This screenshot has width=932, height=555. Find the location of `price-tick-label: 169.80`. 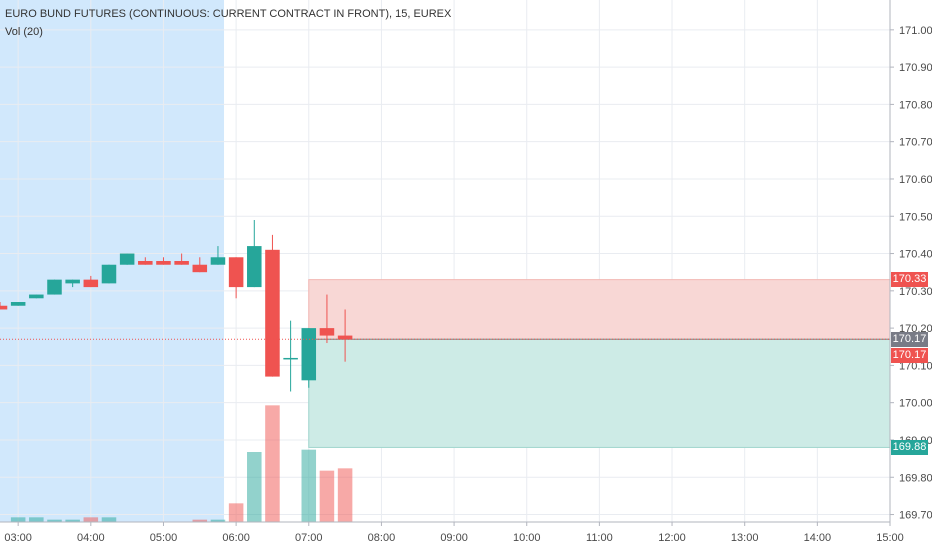

price-tick-label: 169.80 is located at coordinates (915, 478).